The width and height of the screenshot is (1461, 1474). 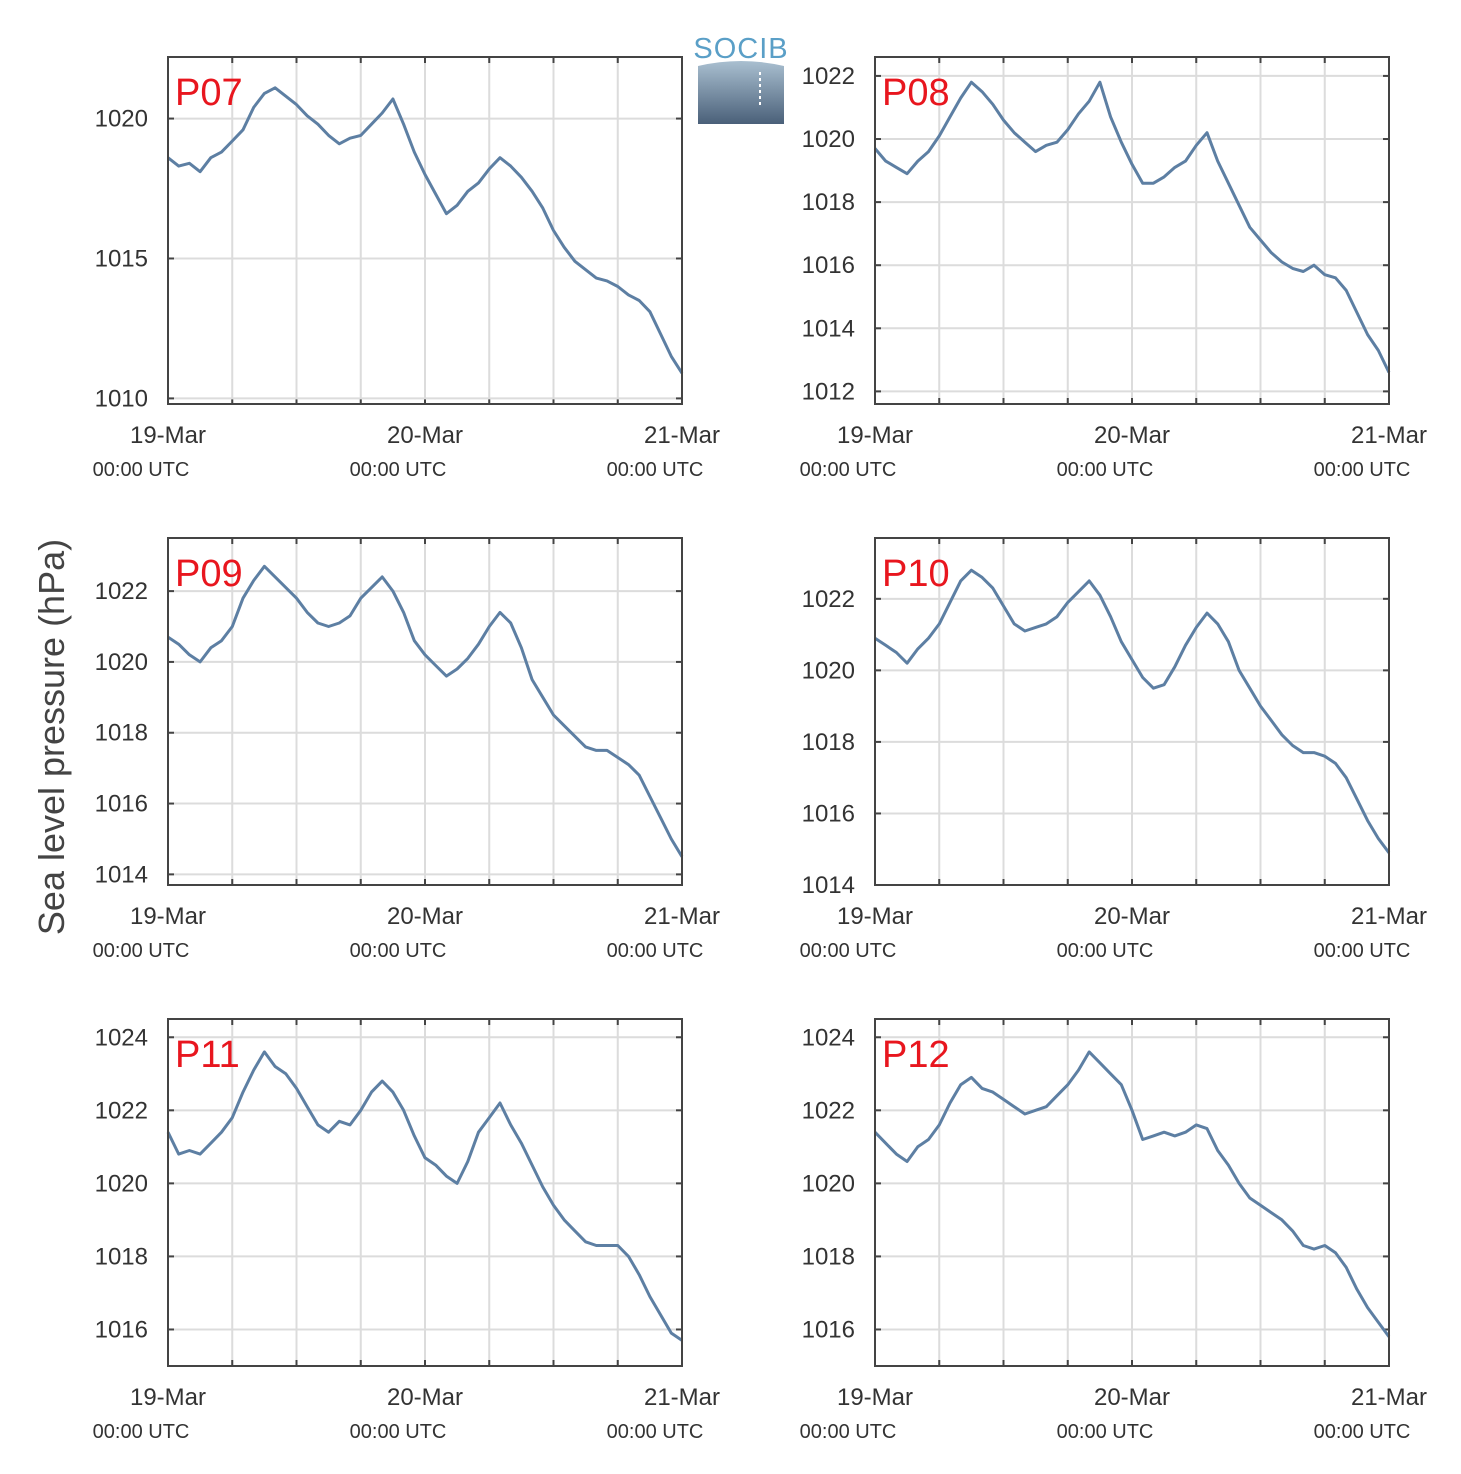 I want to click on series-line-p11, so click(x=424, y=1196).